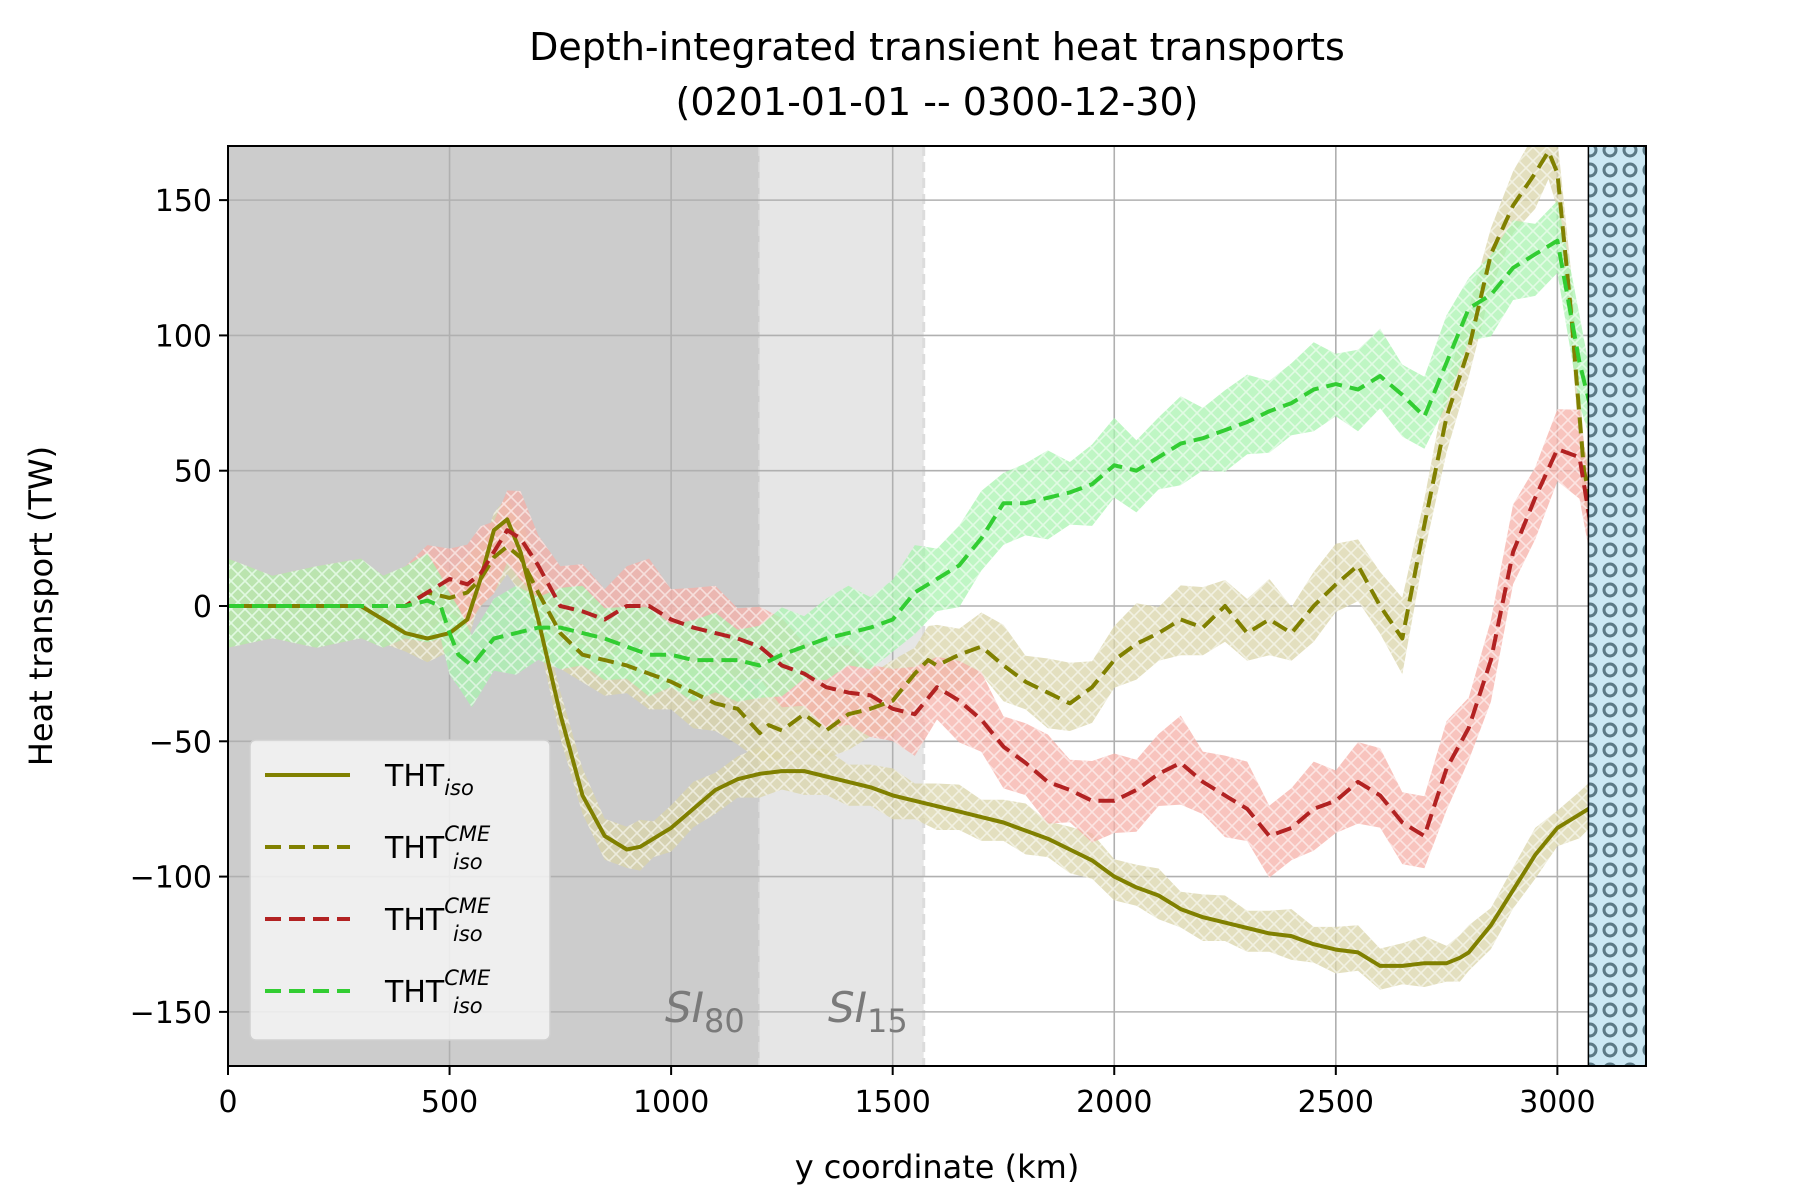  What do you see at coordinates (467, 978) in the screenshot?
I see `legend-label-3-sup: CME` at bounding box center [467, 978].